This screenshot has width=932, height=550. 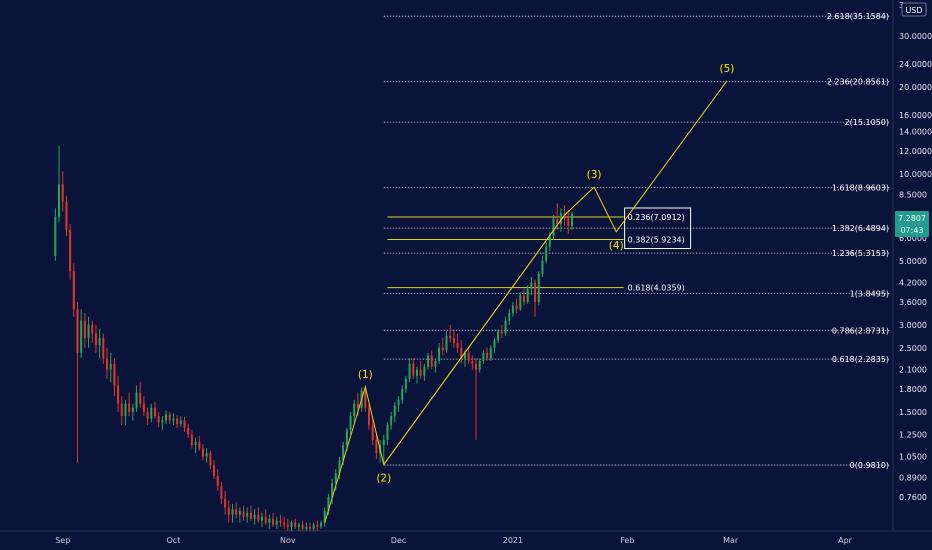 What do you see at coordinates (913, 389) in the screenshot?
I see `price-tick-1-8000: 1.8000` at bounding box center [913, 389].